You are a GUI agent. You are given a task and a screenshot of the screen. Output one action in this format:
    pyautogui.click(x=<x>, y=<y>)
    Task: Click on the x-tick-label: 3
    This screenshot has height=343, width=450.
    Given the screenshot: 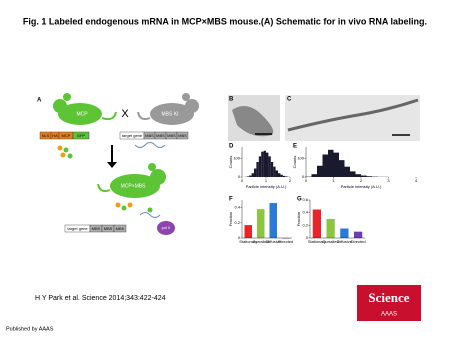 What is the action you would take?
    pyautogui.click(x=388, y=180)
    